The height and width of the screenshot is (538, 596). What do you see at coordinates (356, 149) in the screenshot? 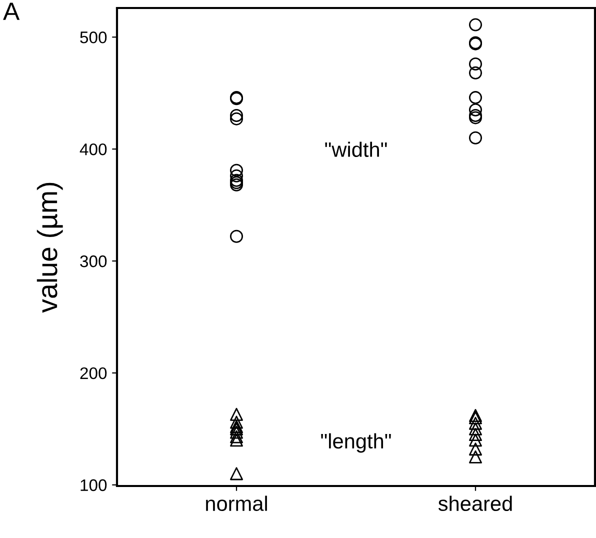
I see `annotation: "width"` at bounding box center [356, 149].